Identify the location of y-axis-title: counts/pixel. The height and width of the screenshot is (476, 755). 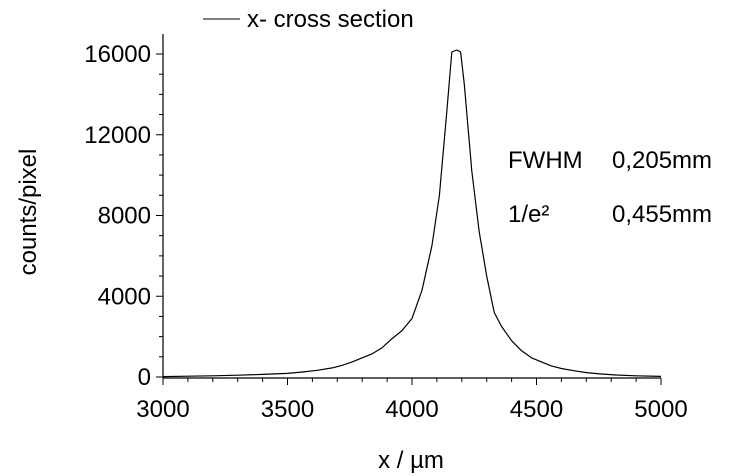
(28, 212).